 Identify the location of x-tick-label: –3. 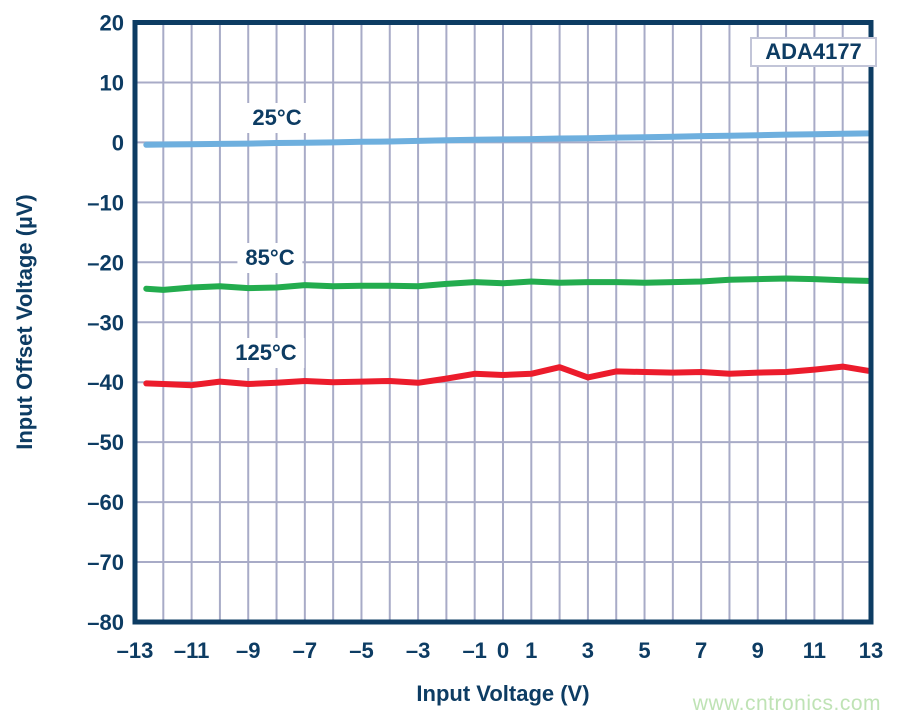
(418, 650).